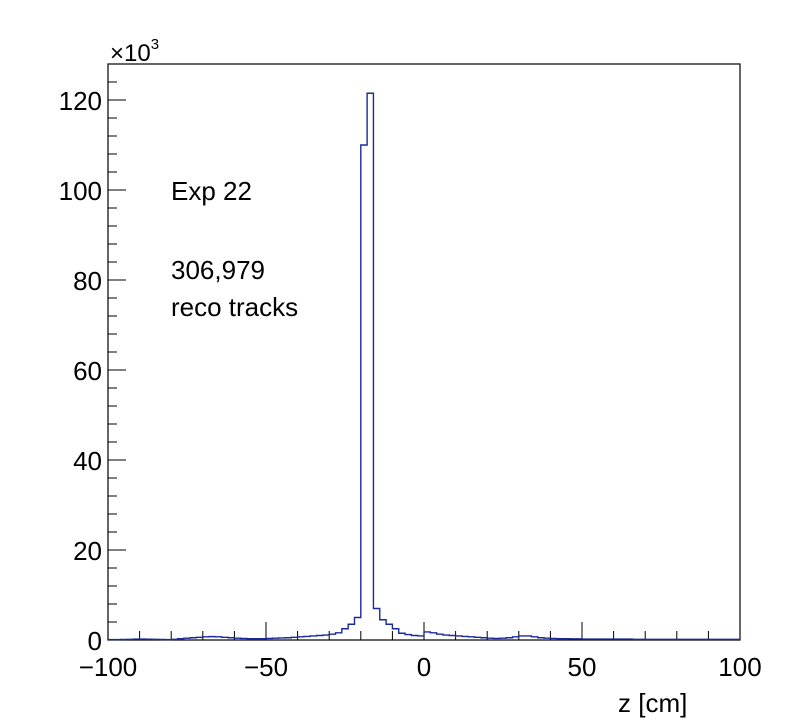 The height and width of the screenshot is (721, 789). I want to click on annotation-count: 306,979, so click(218, 270).